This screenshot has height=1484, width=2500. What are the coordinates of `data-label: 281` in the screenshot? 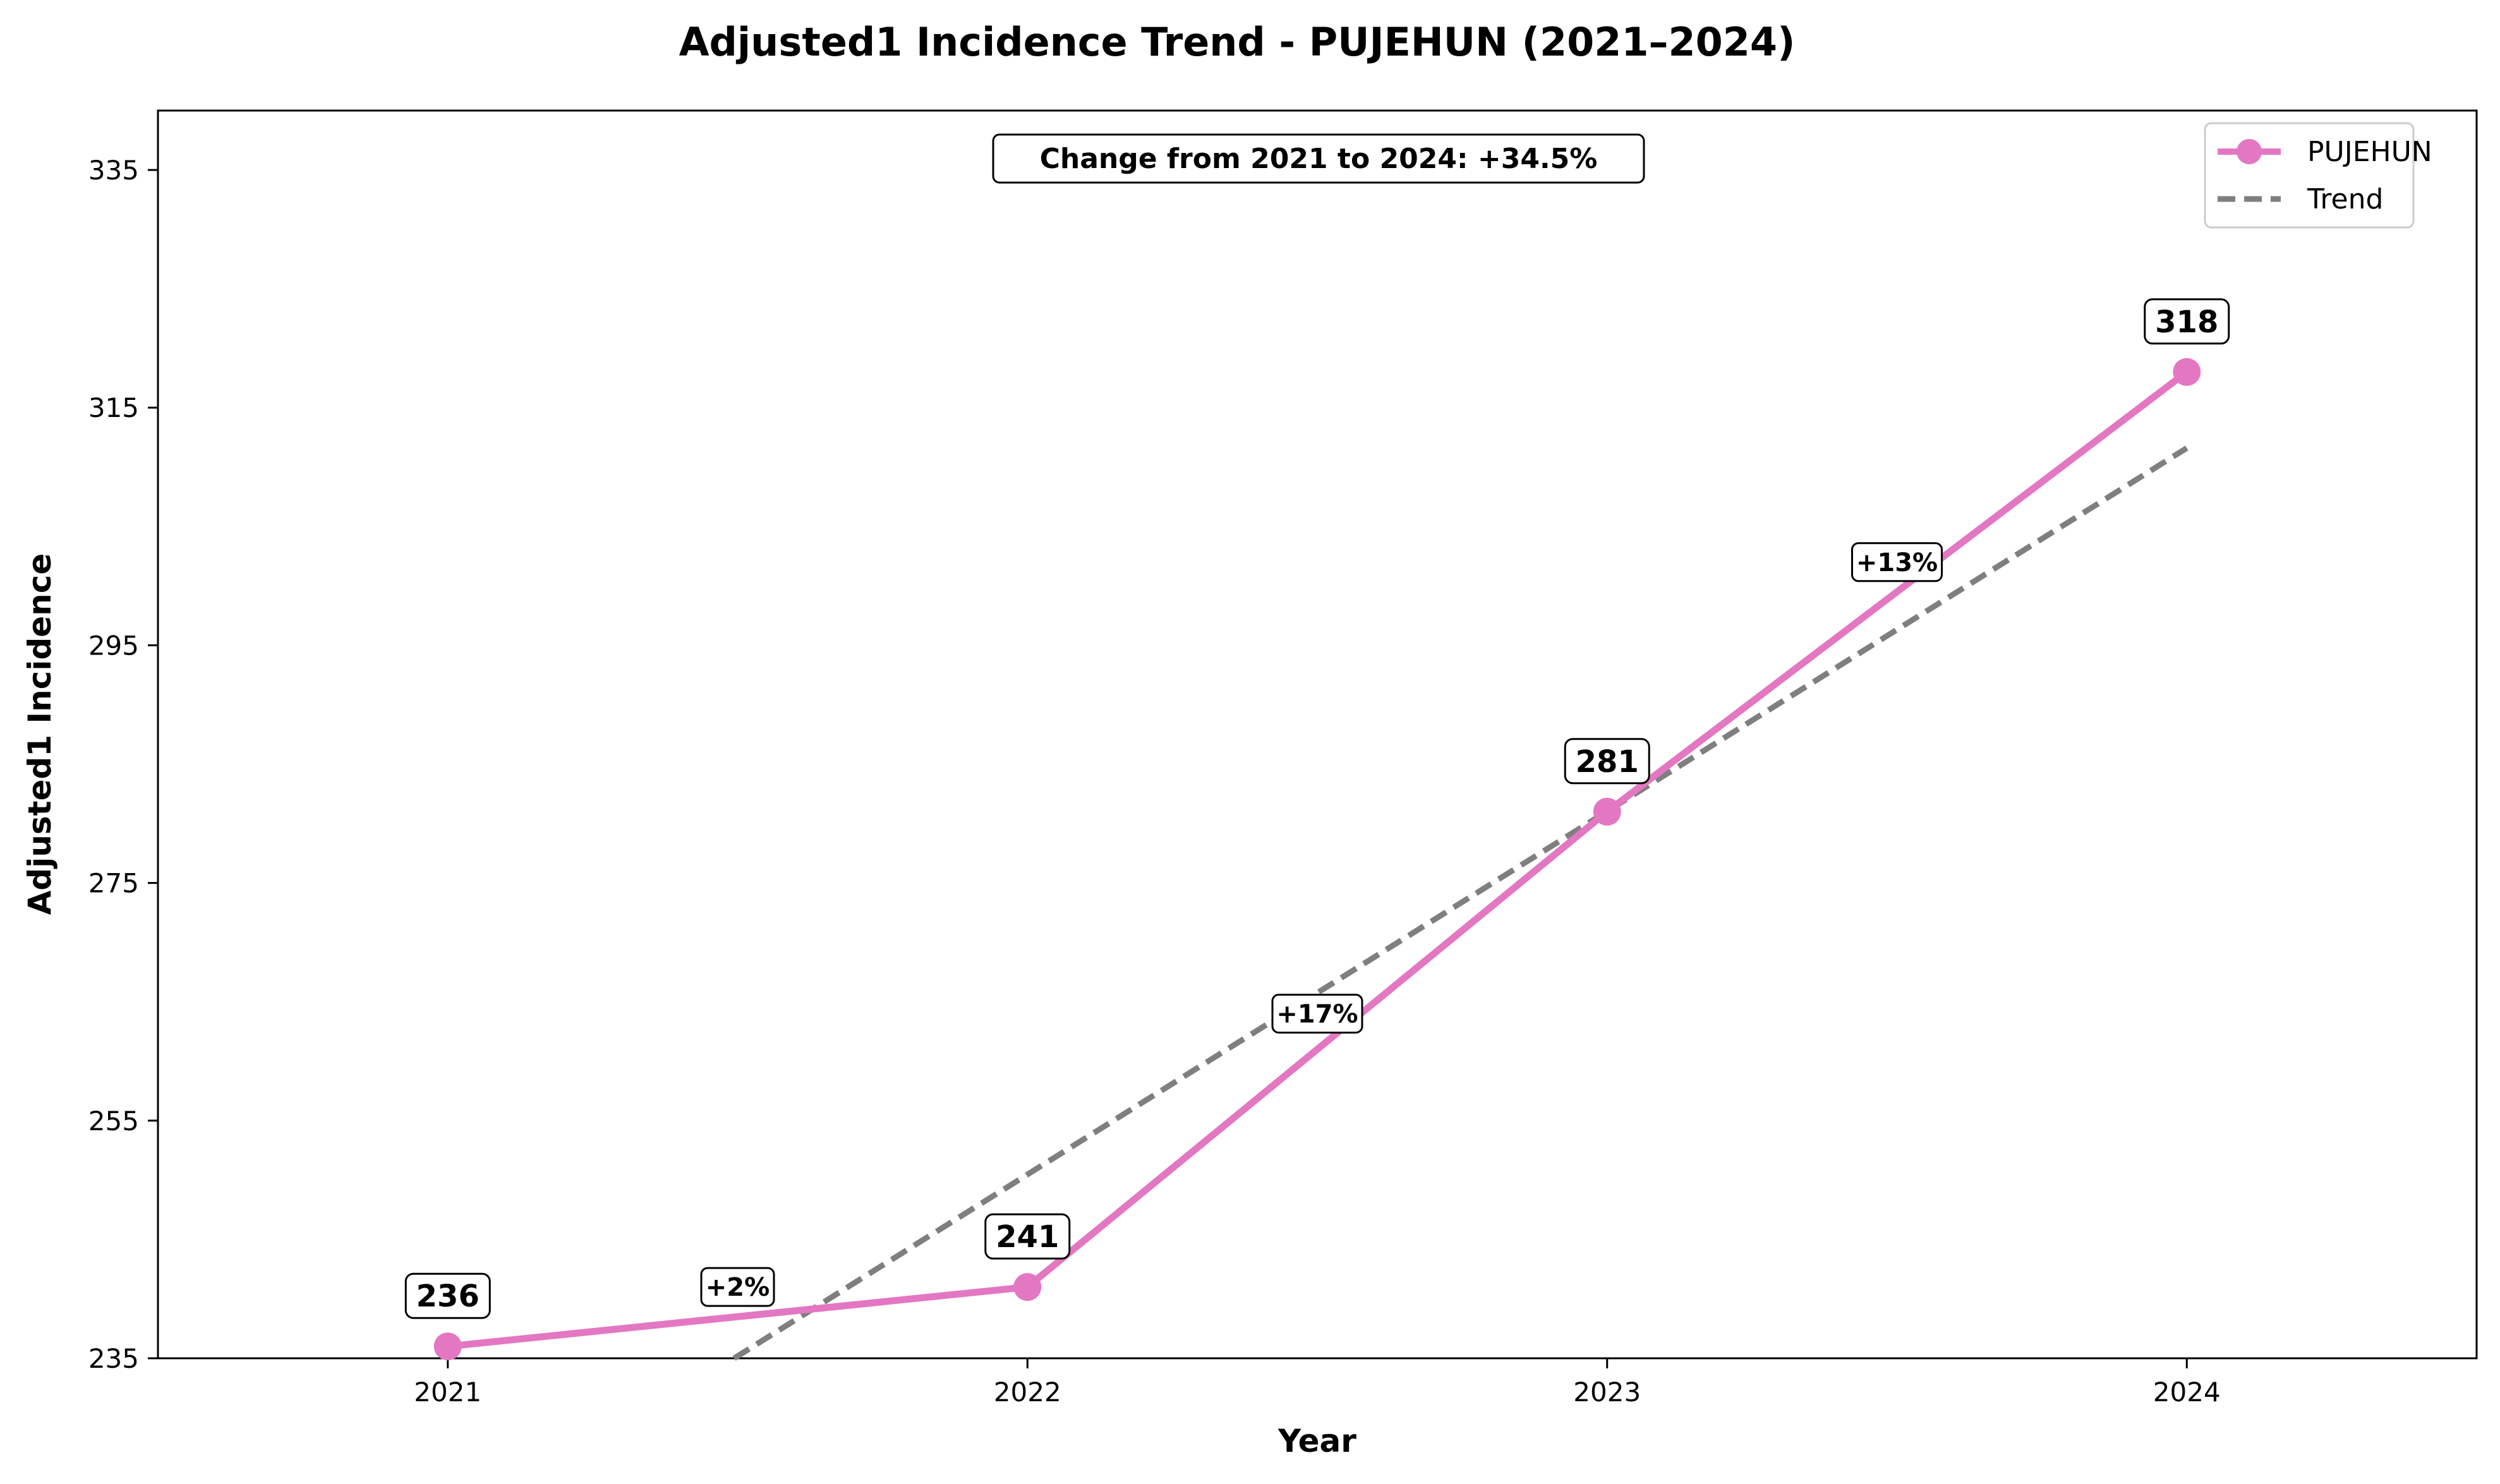 It's located at (1608, 762).